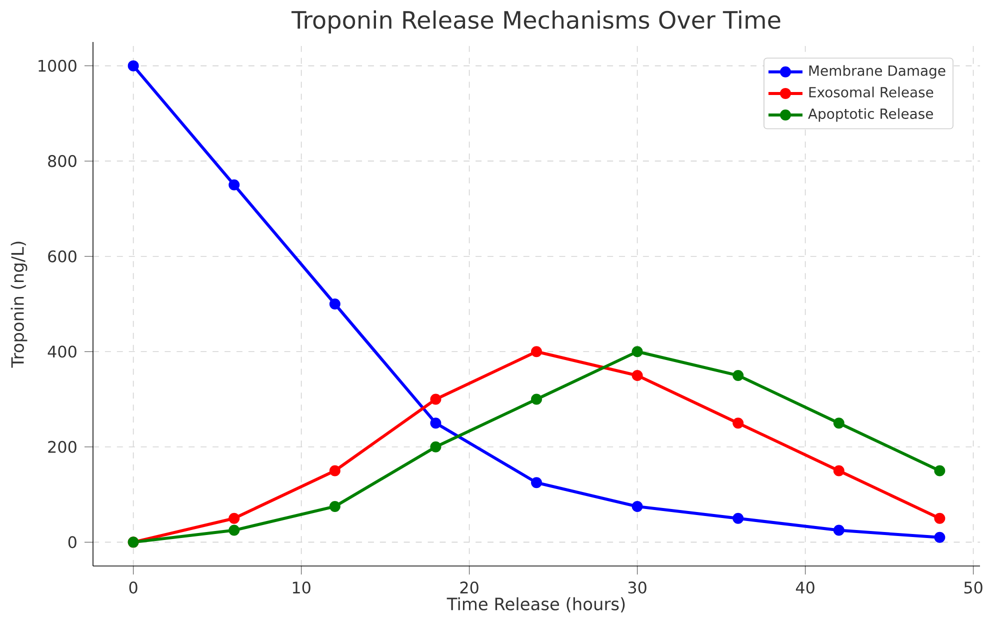 The width and height of the screenshot is (986, 618). Describe the element at coordinates (877, 72) in the screenshot. I see `legend-label: Membrane Damage` at that location.